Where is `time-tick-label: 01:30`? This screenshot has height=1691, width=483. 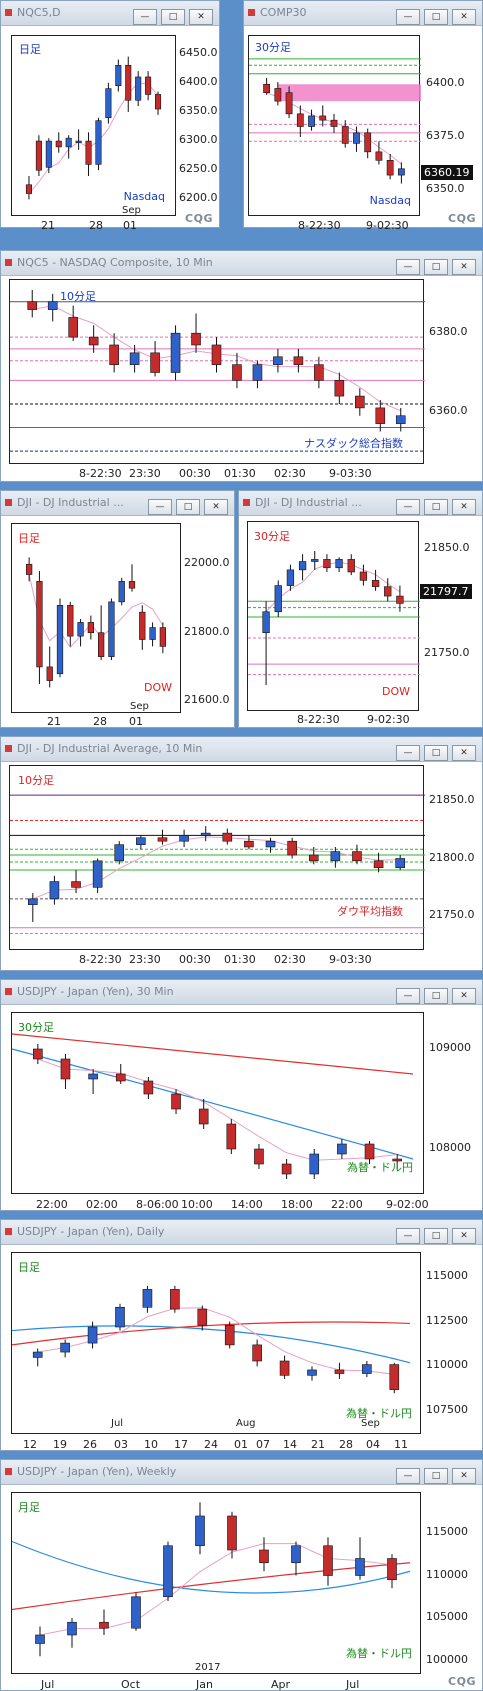 time-tick-label: 01:30 is located at coordinates (240, 959).